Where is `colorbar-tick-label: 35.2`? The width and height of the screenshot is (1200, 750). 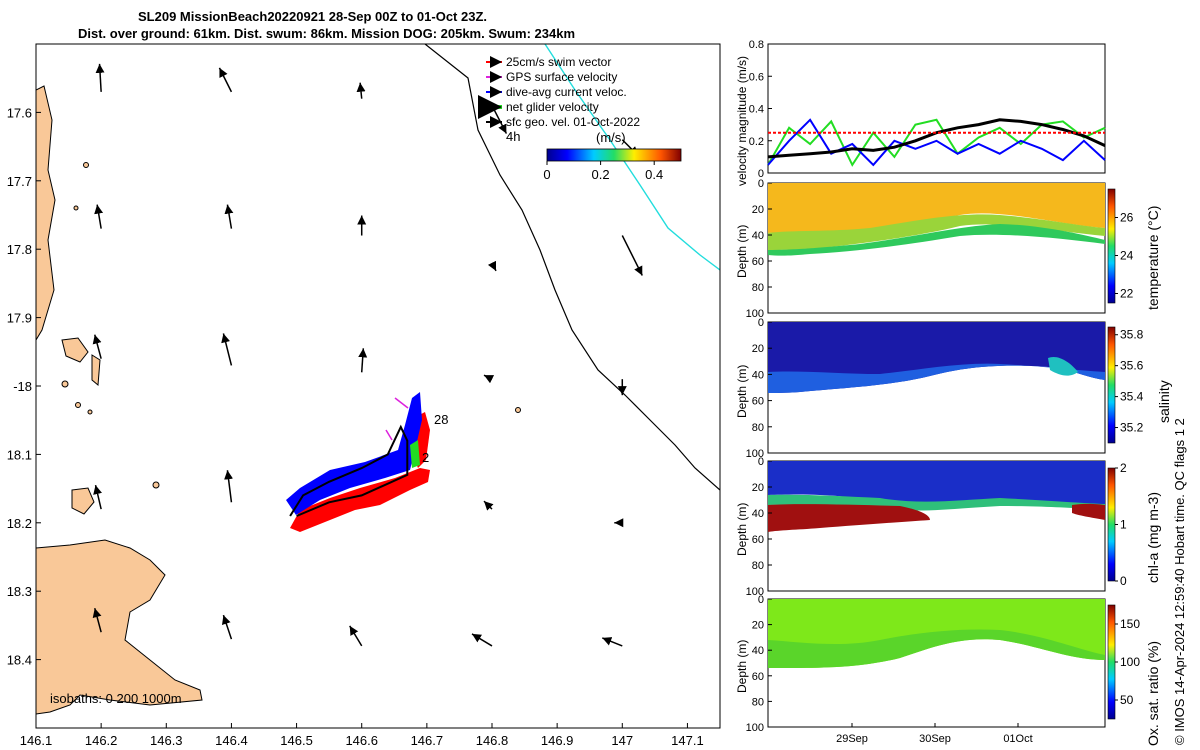 colorbar-tick-label: 35.2 is located at coordinates (1132, 428).